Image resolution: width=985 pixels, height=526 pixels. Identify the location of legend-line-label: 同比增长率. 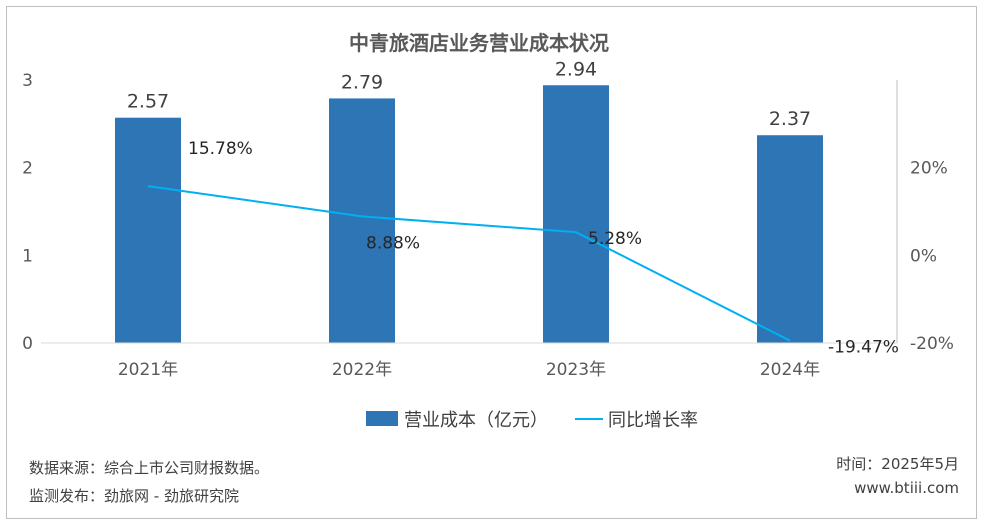
(653, 420).